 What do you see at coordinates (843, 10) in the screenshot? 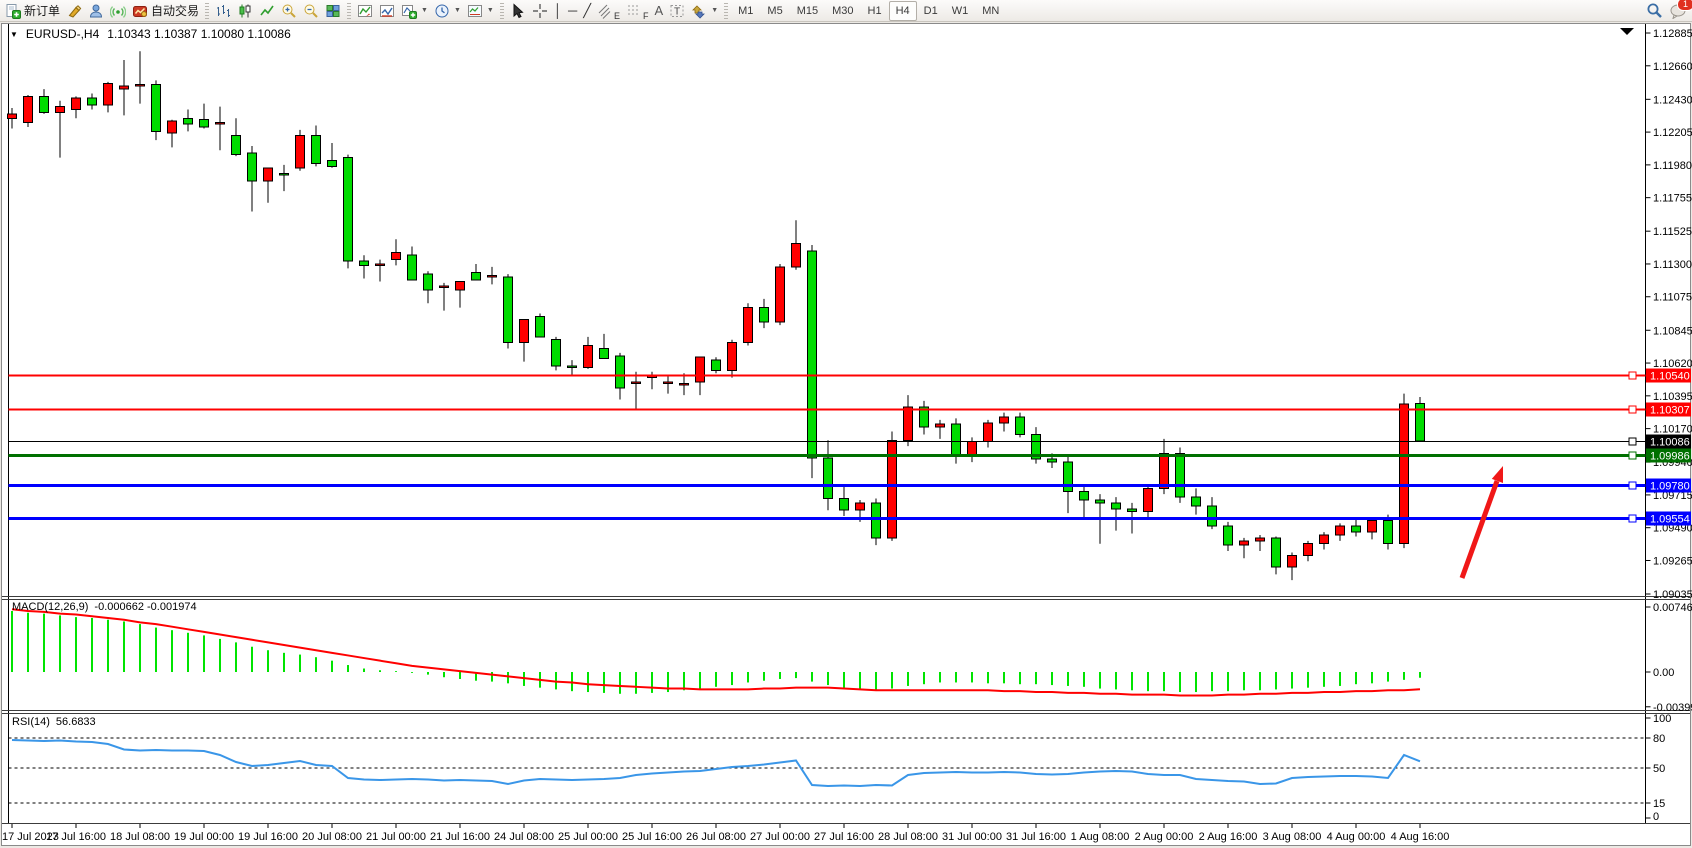
I see `timeframe-M30: M30` at bounding box center [843, 10].